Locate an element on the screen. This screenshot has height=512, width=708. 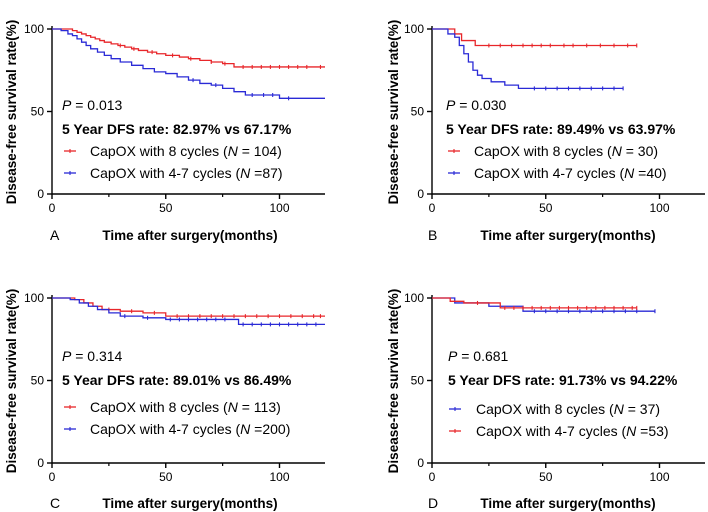
p-value-text: P = 0.314 is located at coordinates (92, 356).